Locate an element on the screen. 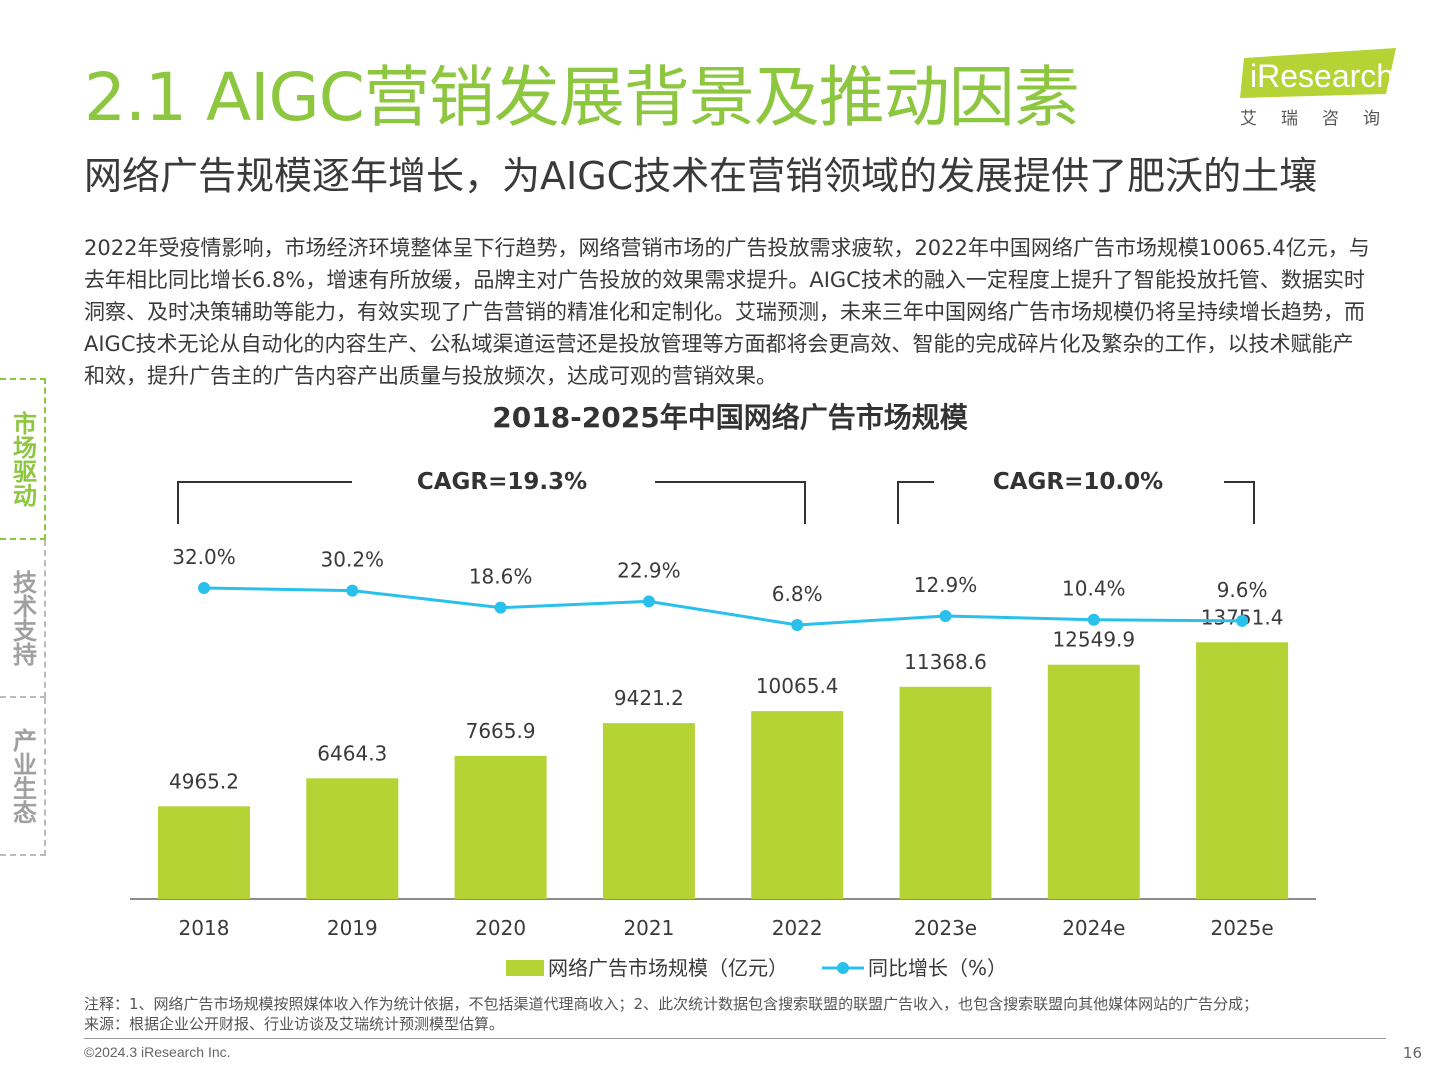 Image resolution: width=1440 pixels, height=1080 pixels. growth-label: 9.6% is located at coordinates (1242, 590).